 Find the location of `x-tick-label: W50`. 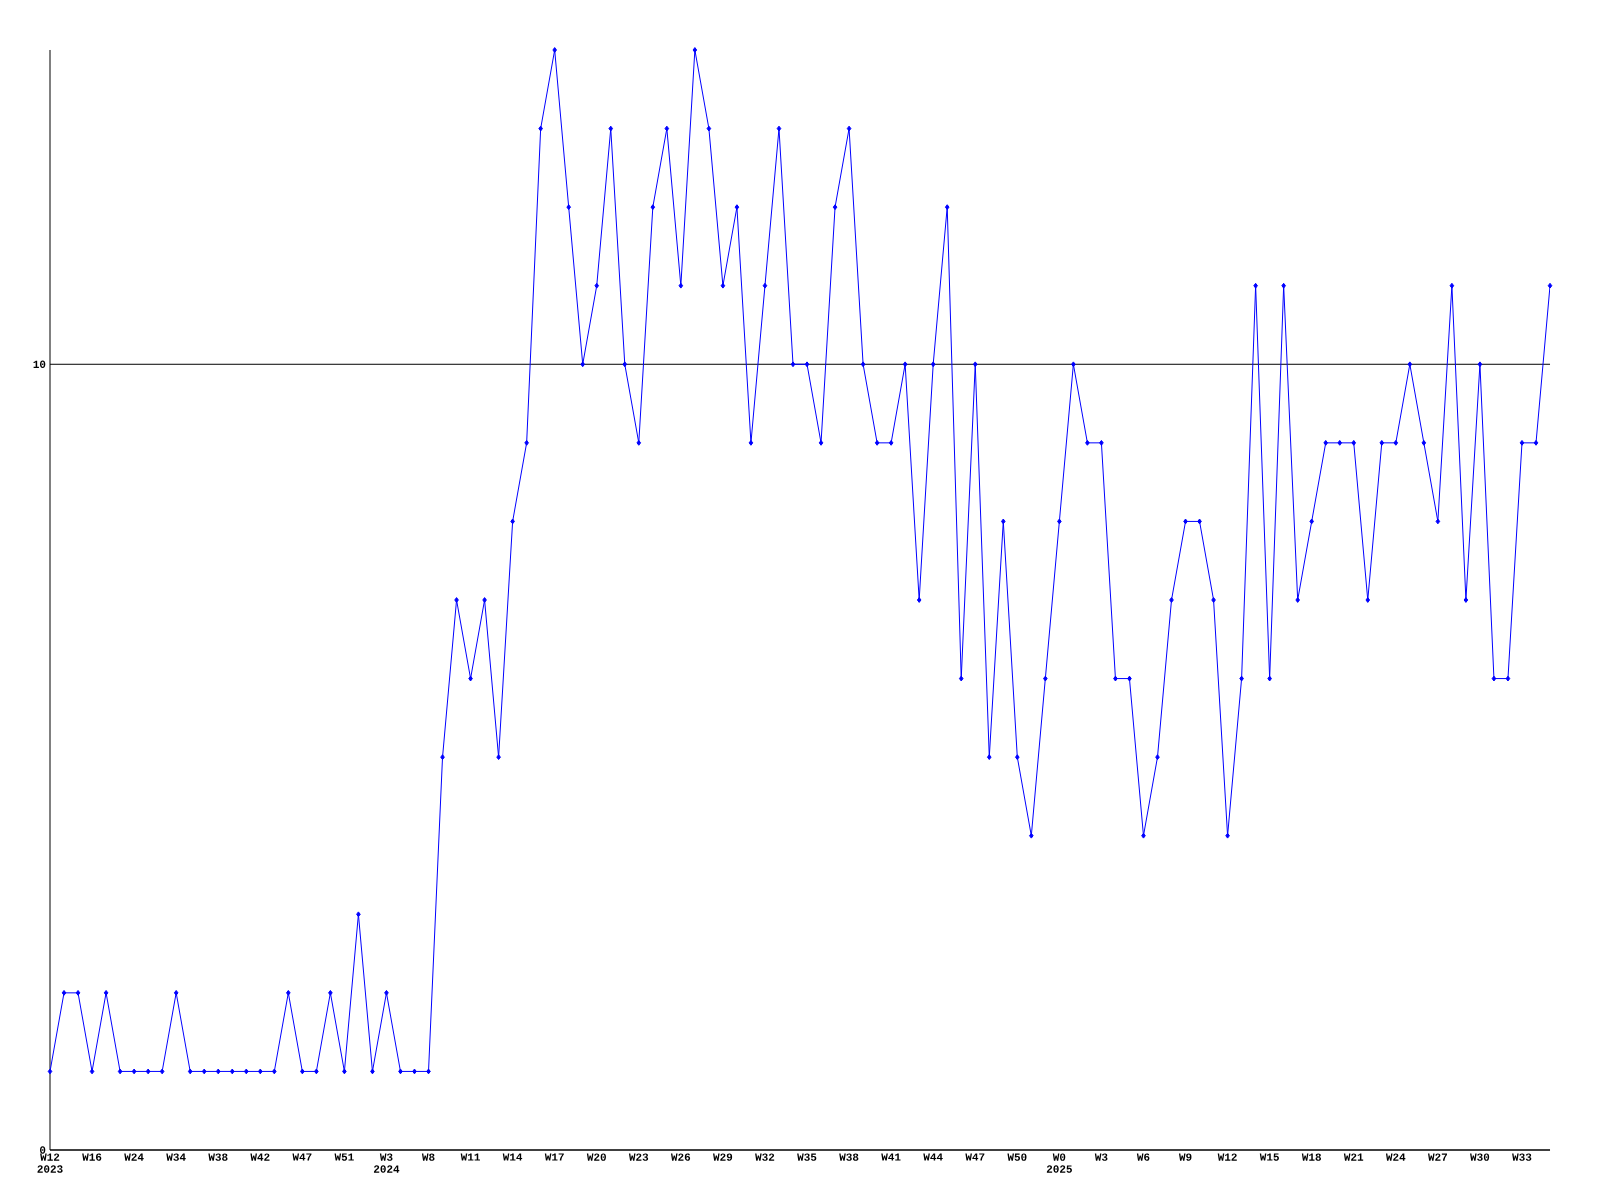

x-tick-label: W50 is located at coordinates (1017, 1157).